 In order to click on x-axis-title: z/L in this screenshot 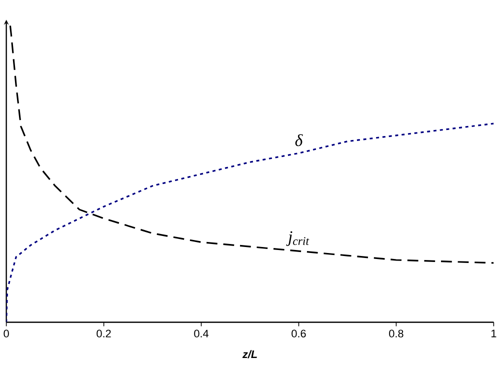, I will do `click(249, 354)`.